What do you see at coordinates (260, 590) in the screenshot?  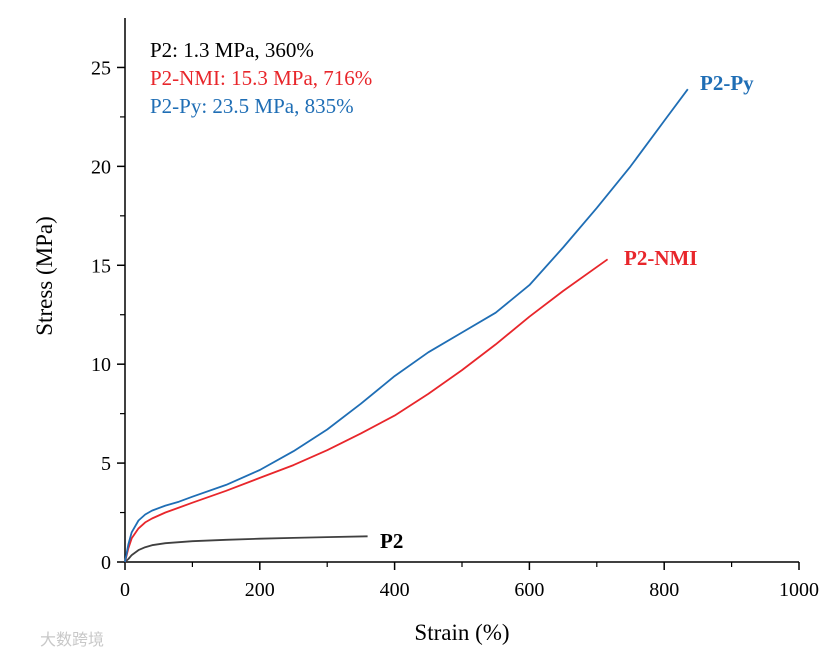 I see `x-tick-label: 200` at bounding box center [260, 590].